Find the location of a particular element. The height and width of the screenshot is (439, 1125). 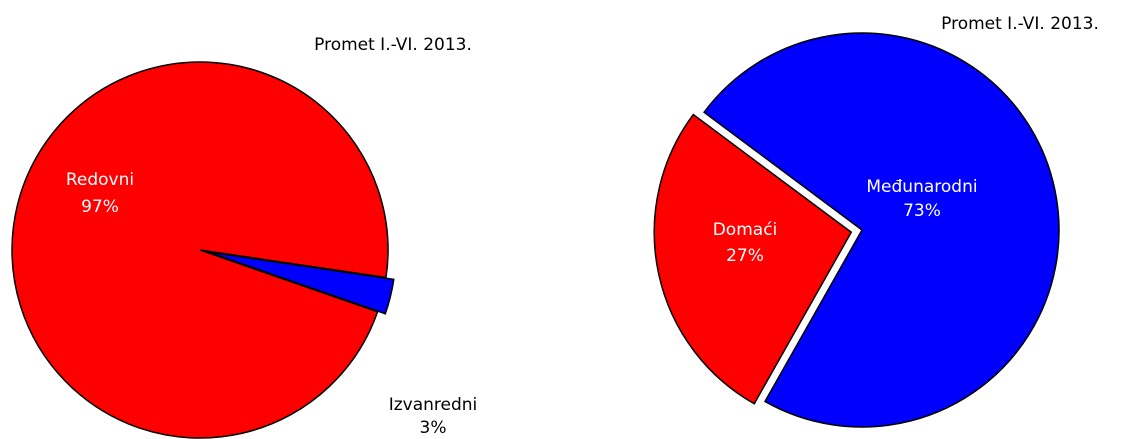

slice-label: Domaći is located at coordinates (745, 230).